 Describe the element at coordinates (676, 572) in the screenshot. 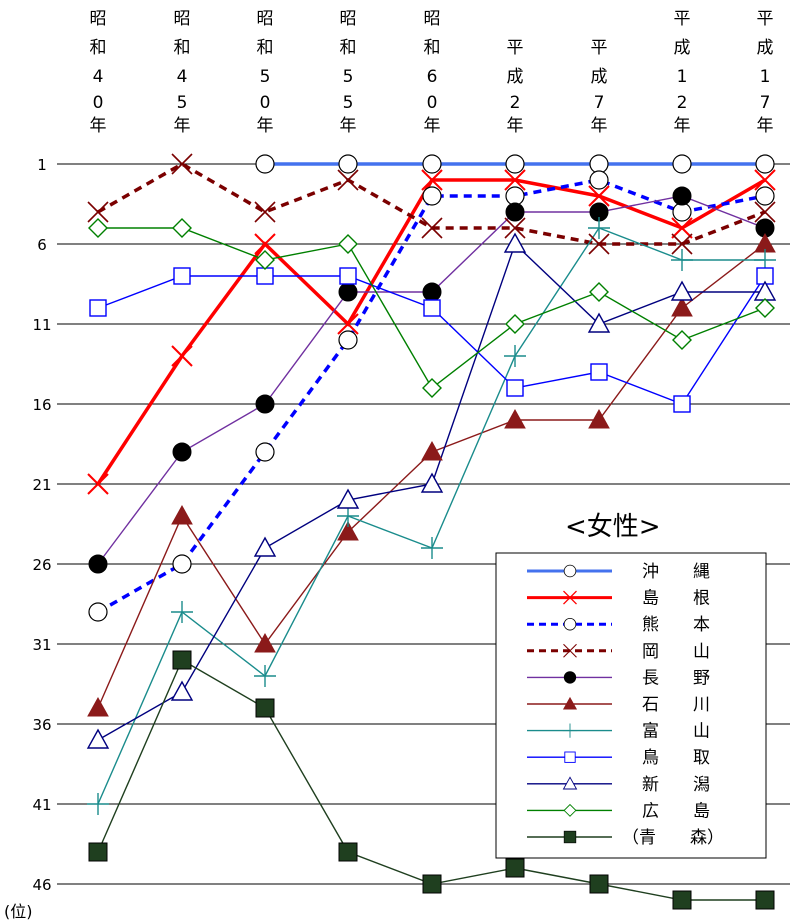

I see `legend-label: 沖 縄` at that location.